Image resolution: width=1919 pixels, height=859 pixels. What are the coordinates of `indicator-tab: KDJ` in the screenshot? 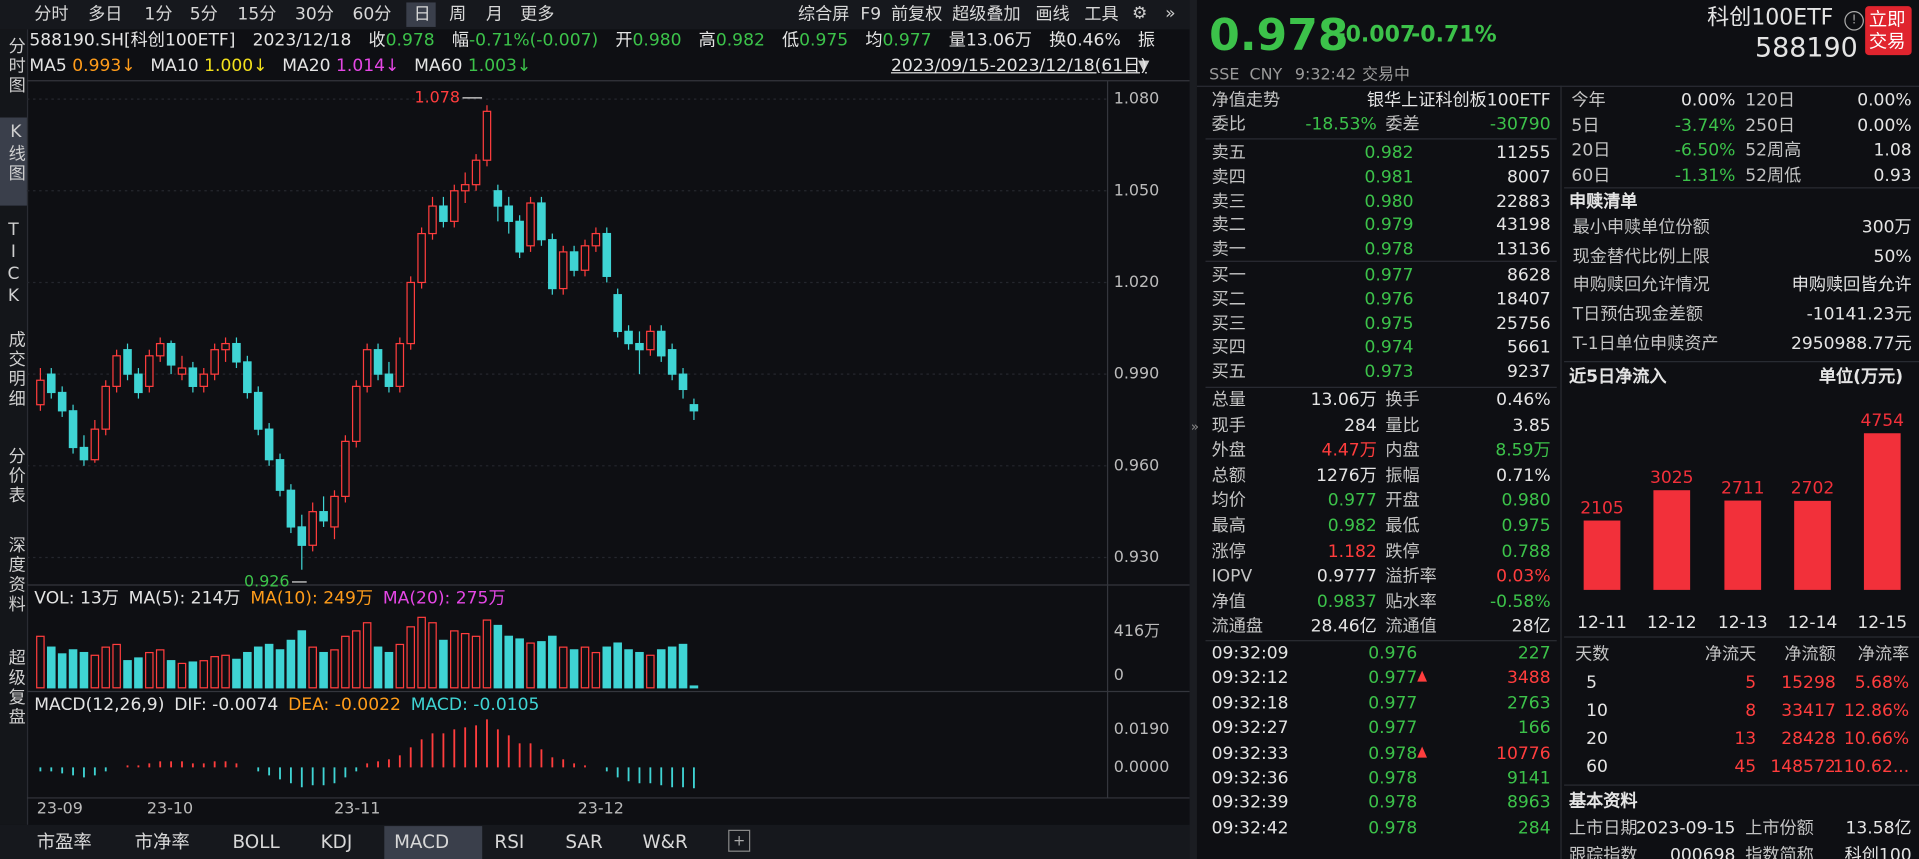 It's located at (336, 842).